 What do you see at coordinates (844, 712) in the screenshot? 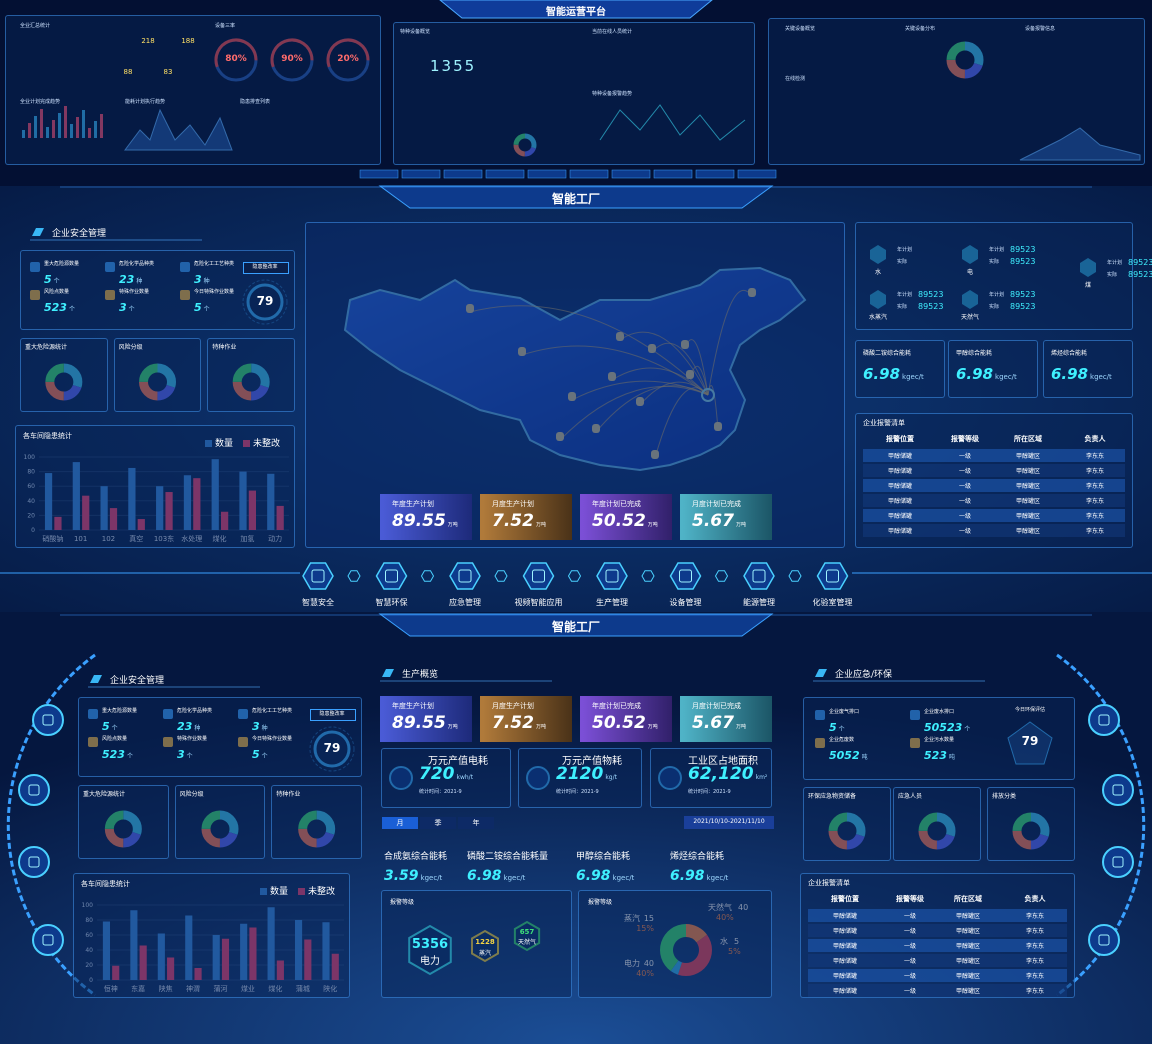
I see `stat-label: 企业废气排口` at bounding box center [844, 712].